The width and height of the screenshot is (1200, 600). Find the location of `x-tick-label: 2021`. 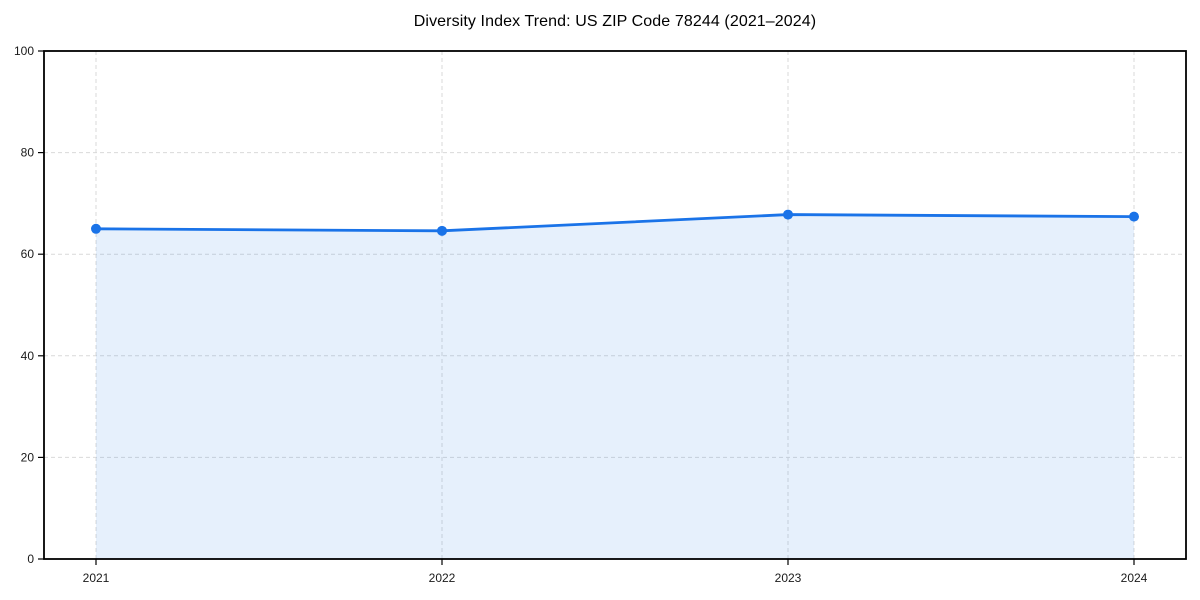

x-tick-label: 2021 is located at coordinates (96, 578).